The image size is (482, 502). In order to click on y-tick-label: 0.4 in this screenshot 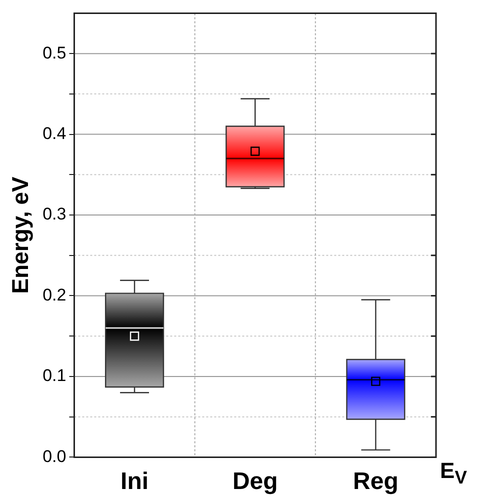, I will do `click(54, 133)`.